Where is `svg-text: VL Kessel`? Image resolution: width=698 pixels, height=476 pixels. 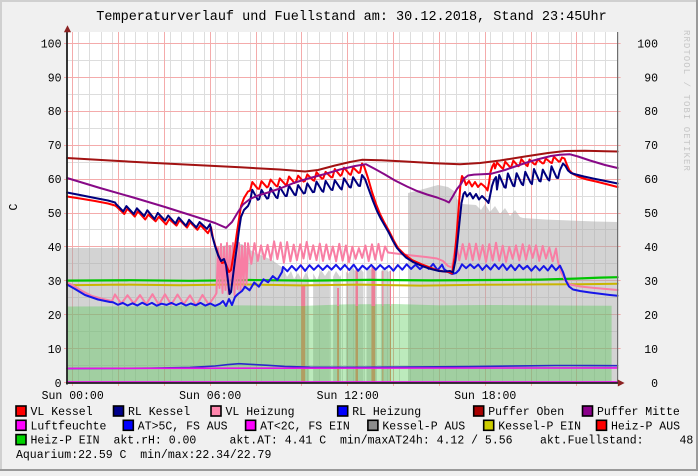 svg-text: VL Kessel is located at coordinates (62, 412).